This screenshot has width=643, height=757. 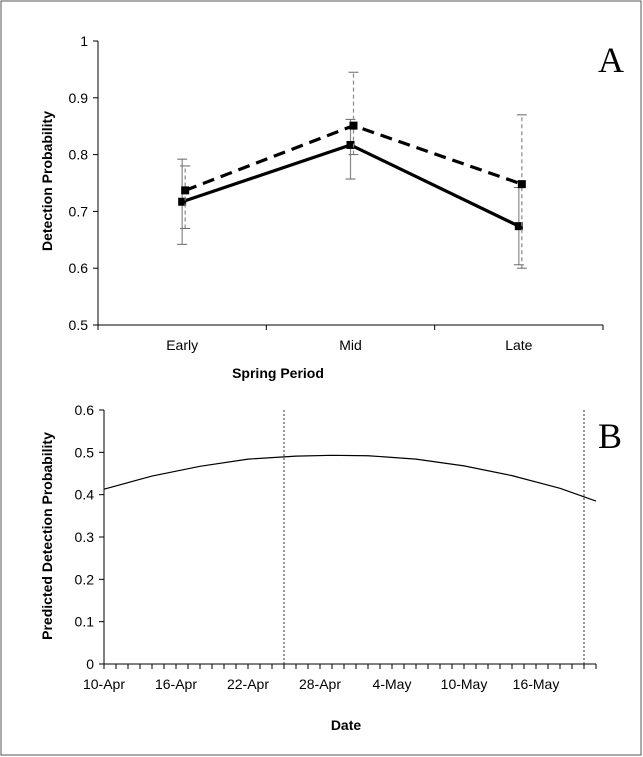 What do you see at coordinates (320, 684) in the screenshot?
I see `panel-b-x-tick-label: 28-Apr` at bounding box center [320, 684].